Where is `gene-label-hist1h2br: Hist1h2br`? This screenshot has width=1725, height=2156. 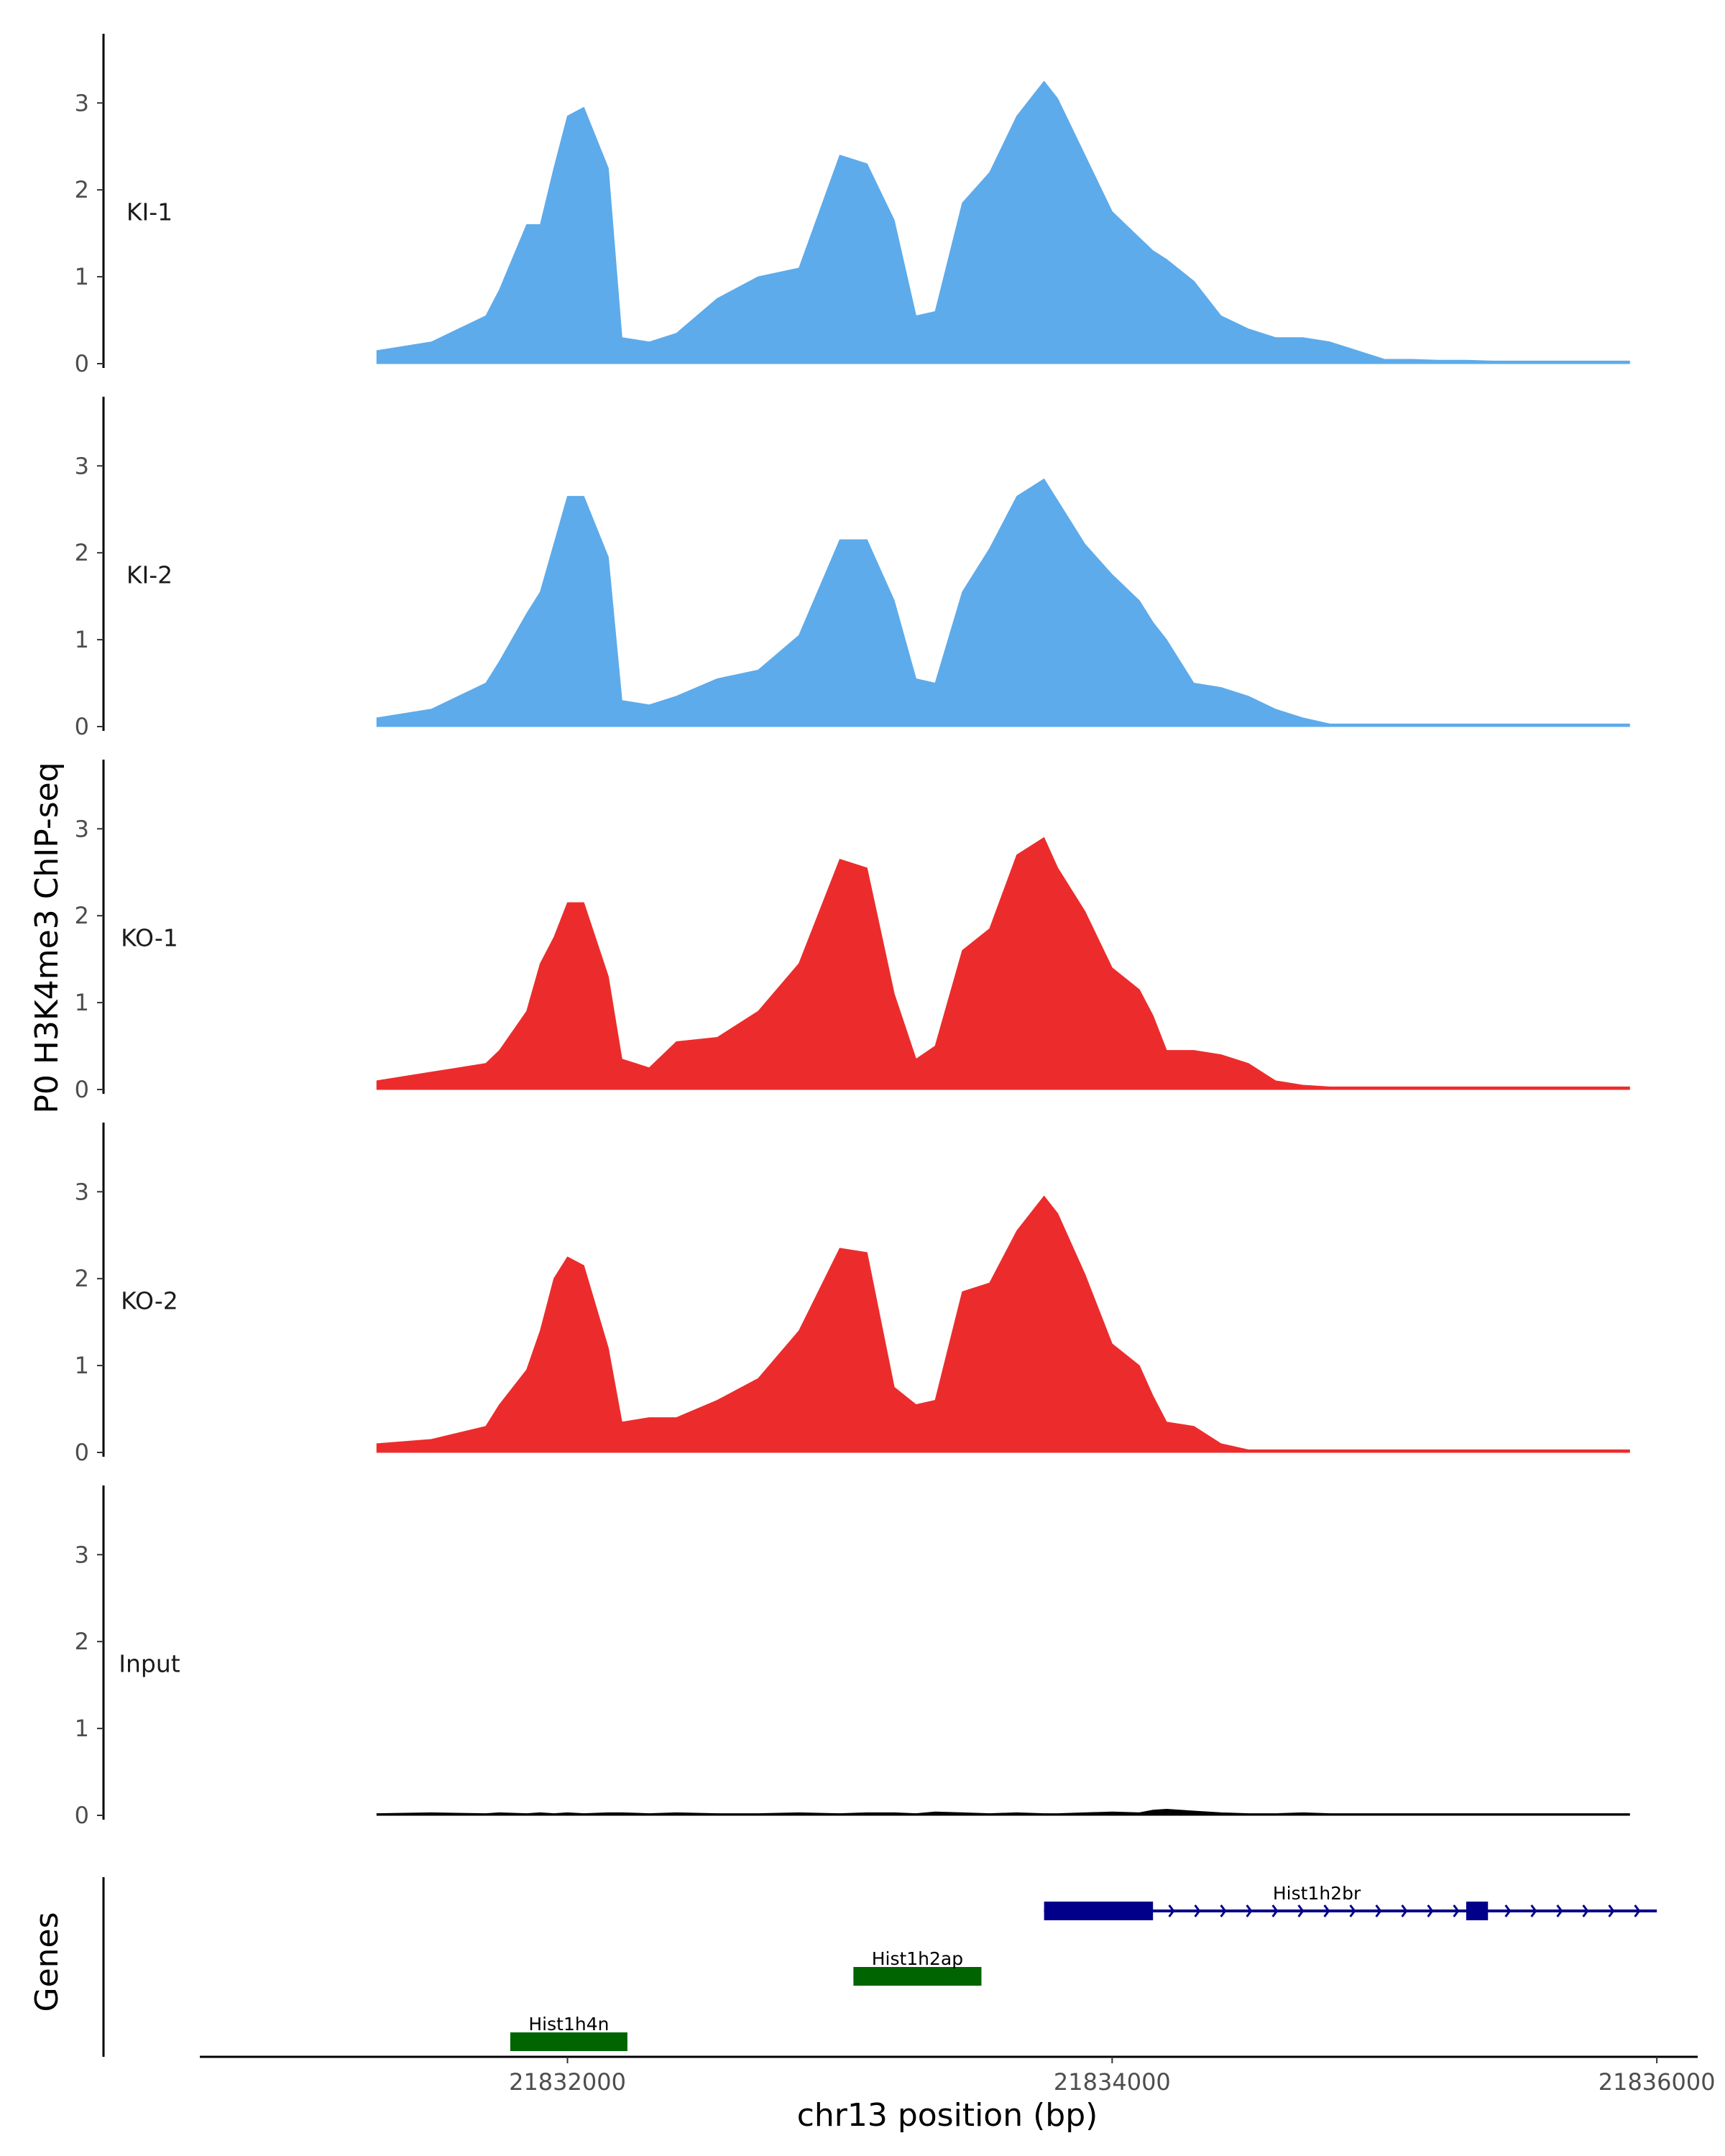
gene-label-hist1h2br: Hist1h2br is located at coordinates (1317, 1893).